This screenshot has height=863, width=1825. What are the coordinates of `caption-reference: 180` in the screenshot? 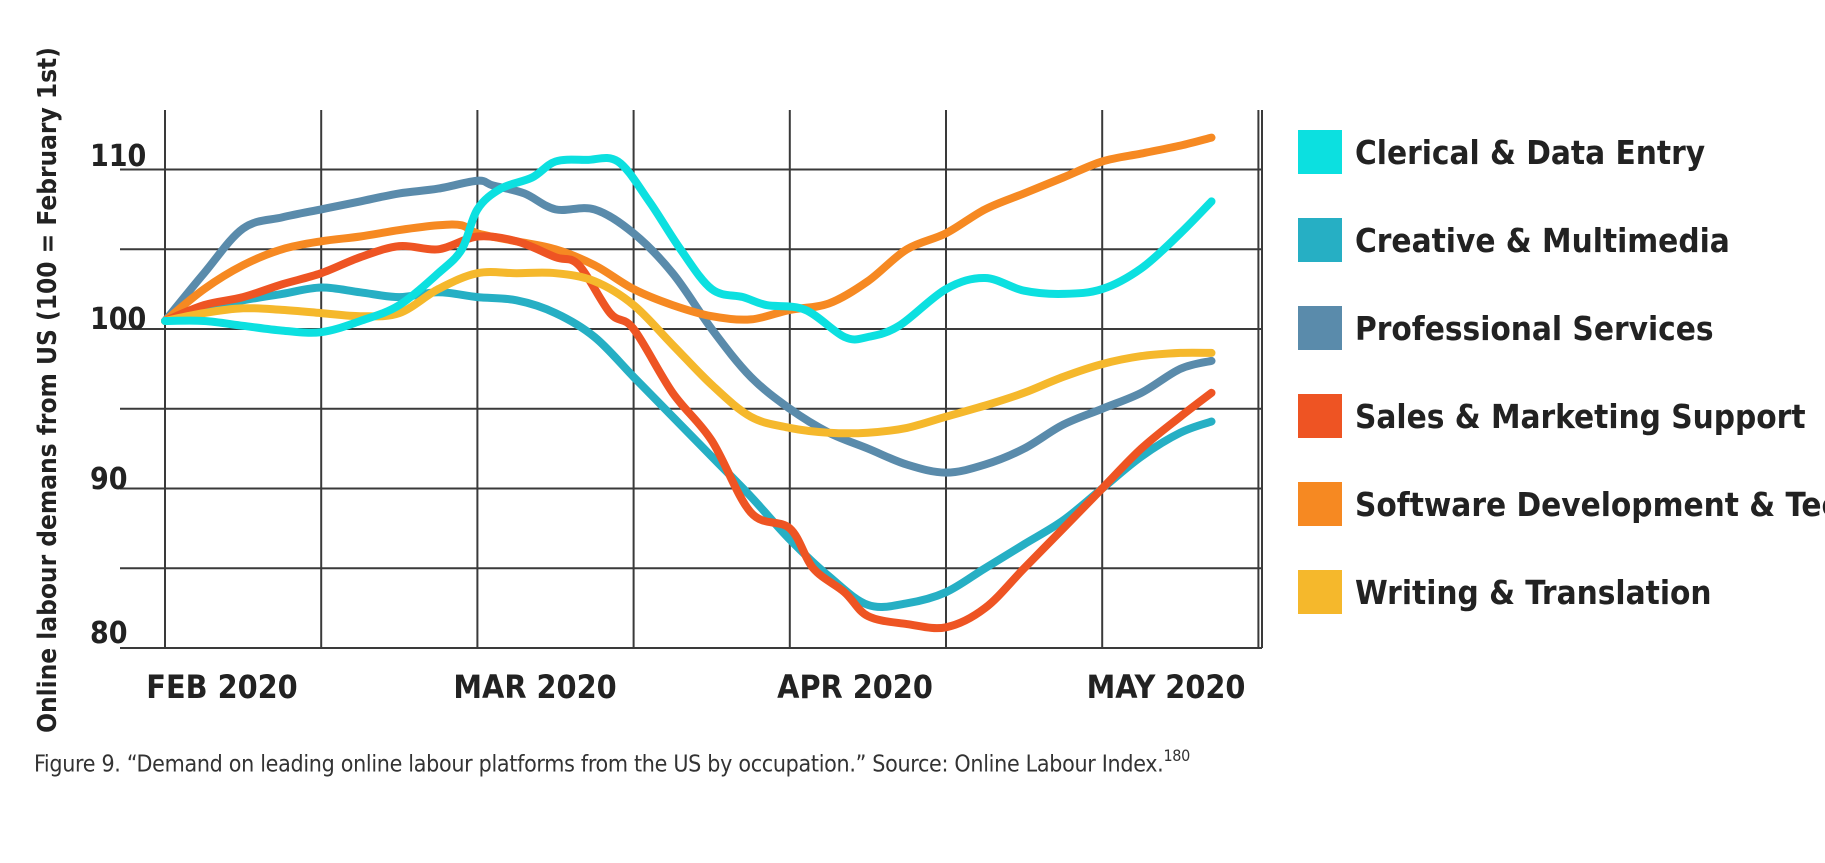 It's located at (1177, 755).